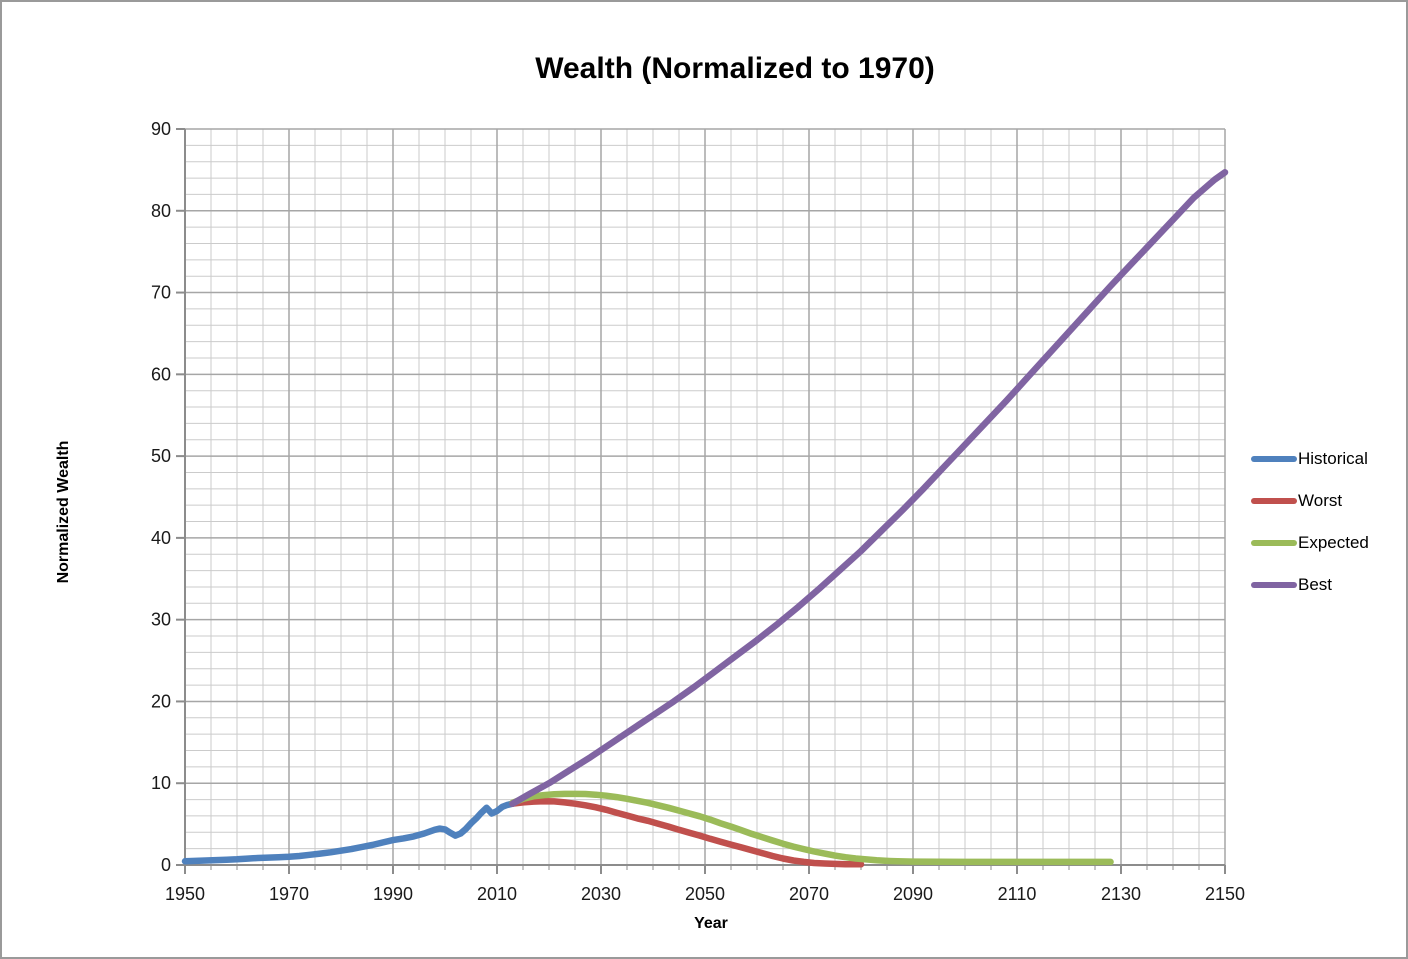  Describe the element at coordinates (913, 894) in the screenshot. I see `x-tick-label: 2090` at that location.